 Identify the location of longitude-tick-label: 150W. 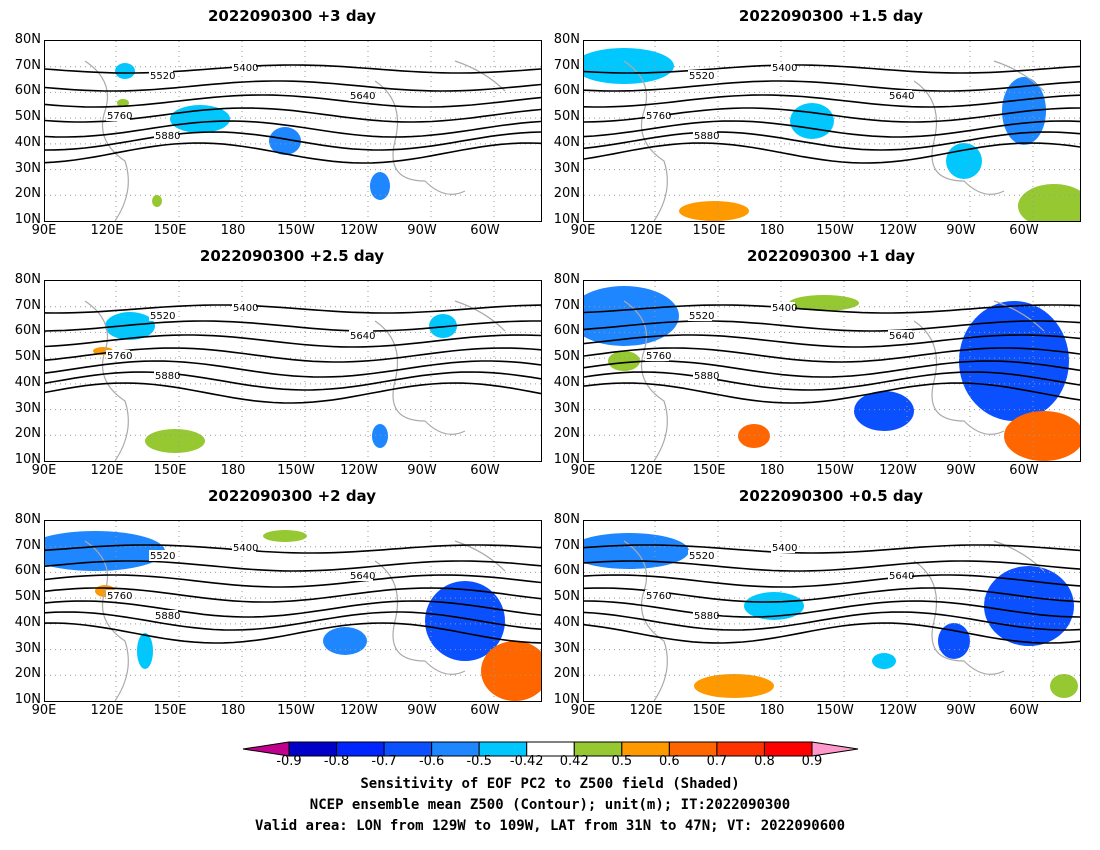
(296, 710).